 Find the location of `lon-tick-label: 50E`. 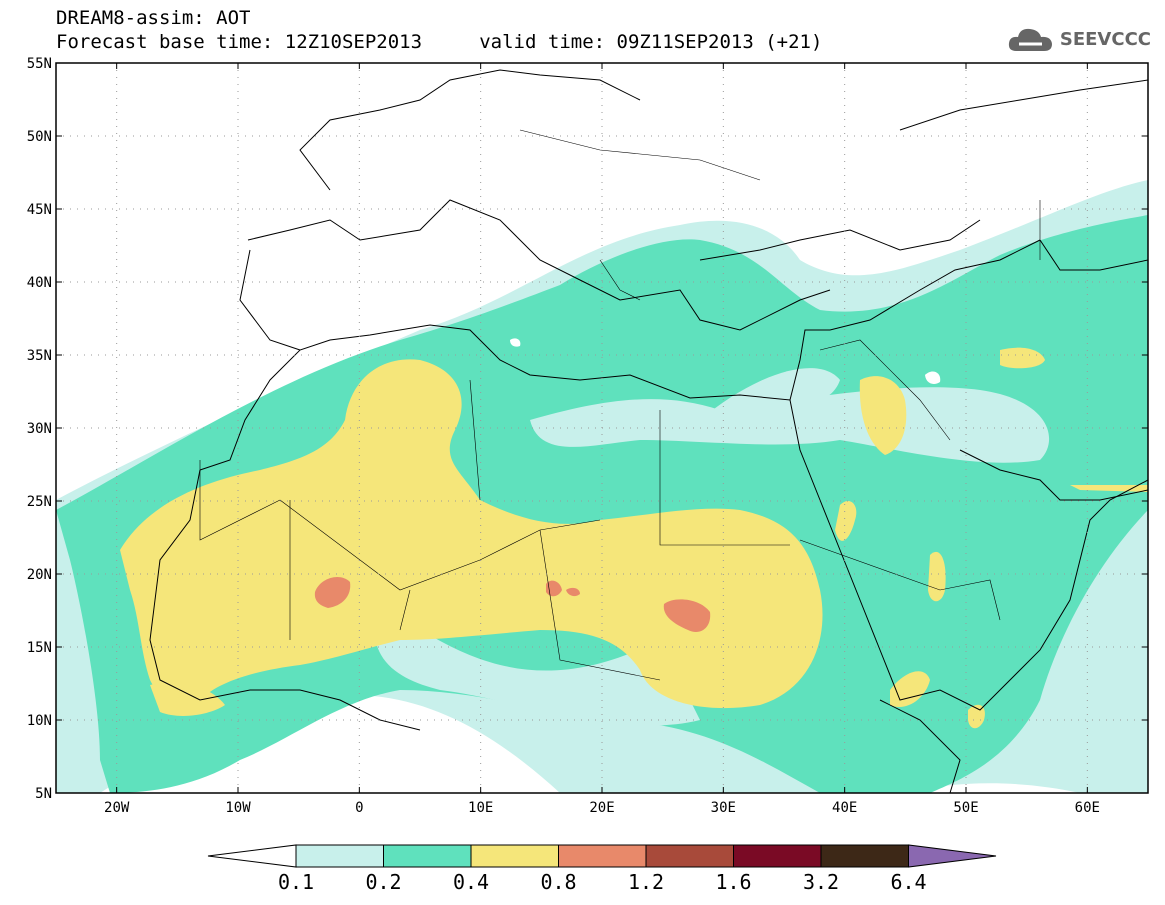

lon-tick-label: 50E is located at coordinates (965, 808).